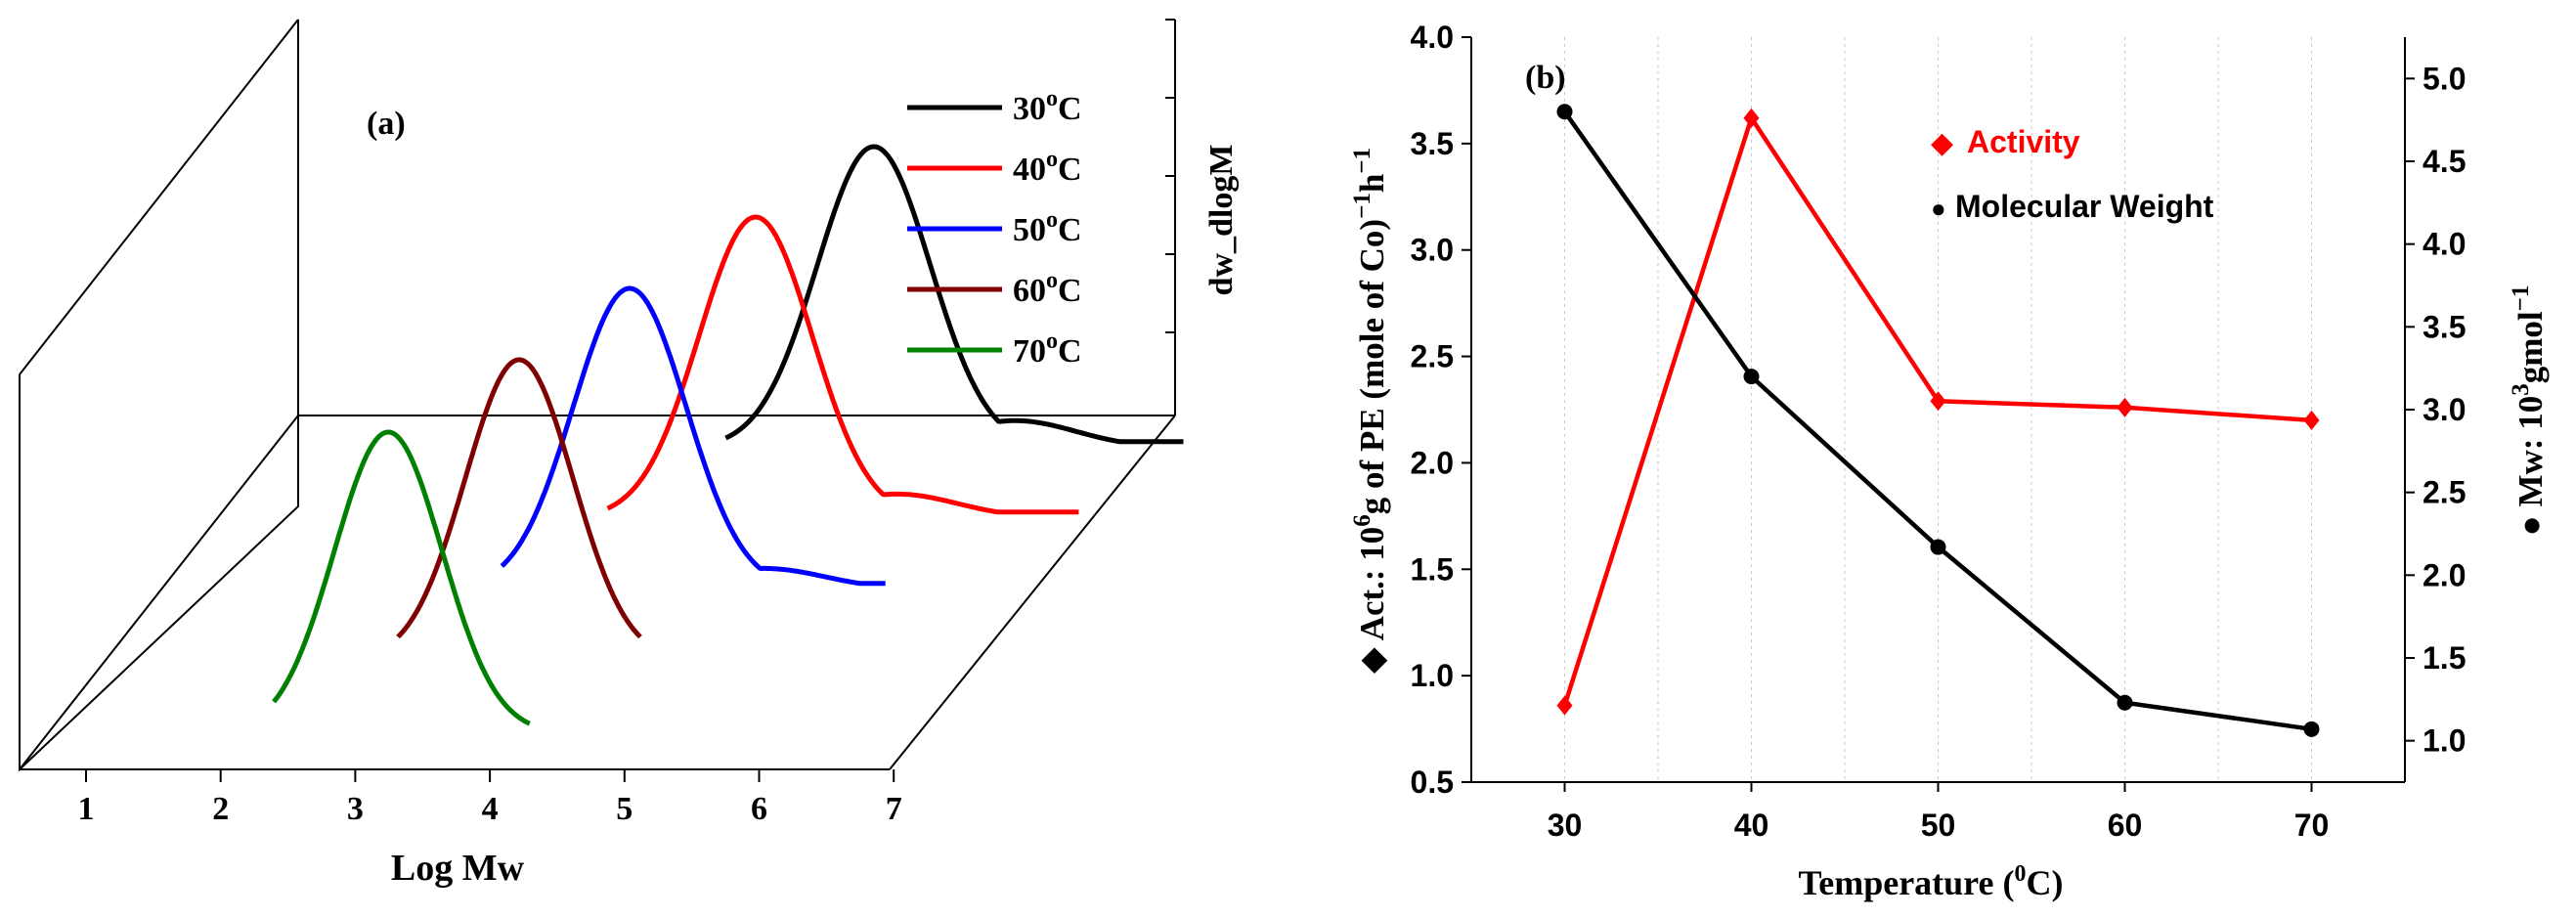 The height and width of the screenshot is (918, 2576). What do you see at coordinates (894, 809) in the screenshot?
I see `panel-a-x-tick-label: 7` at bounding box center [894, 809].